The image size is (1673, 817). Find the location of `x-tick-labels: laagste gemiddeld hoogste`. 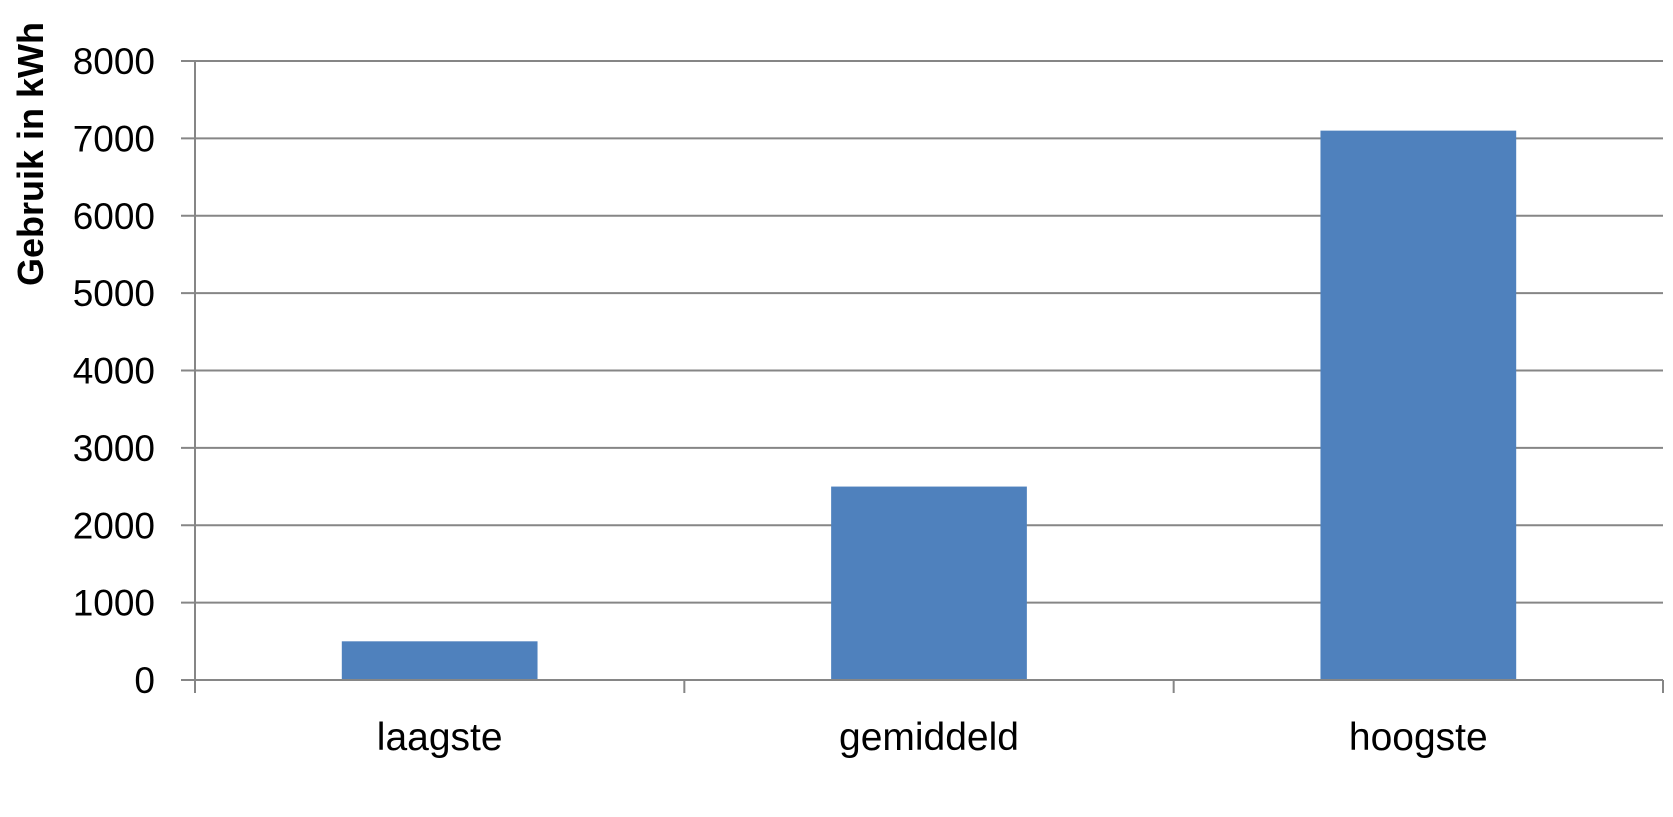

x-tick-labels: laagste gemiddeld hoogste is located at coordinates (932, 737).